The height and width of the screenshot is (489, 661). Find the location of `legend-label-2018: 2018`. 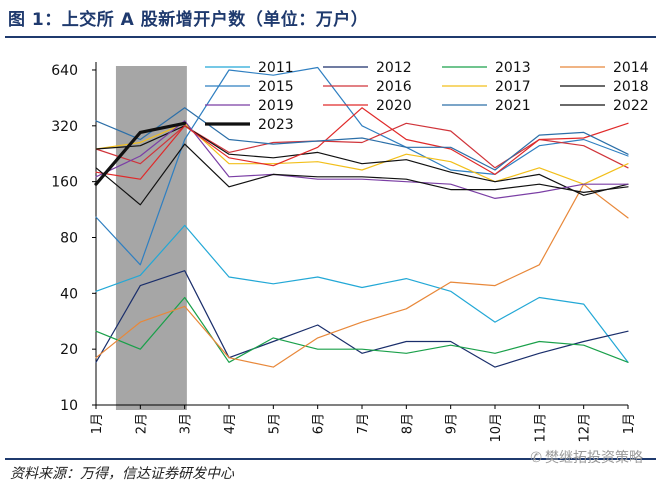

legend-label-2018: 2018 is located at coordinates (631, 87).